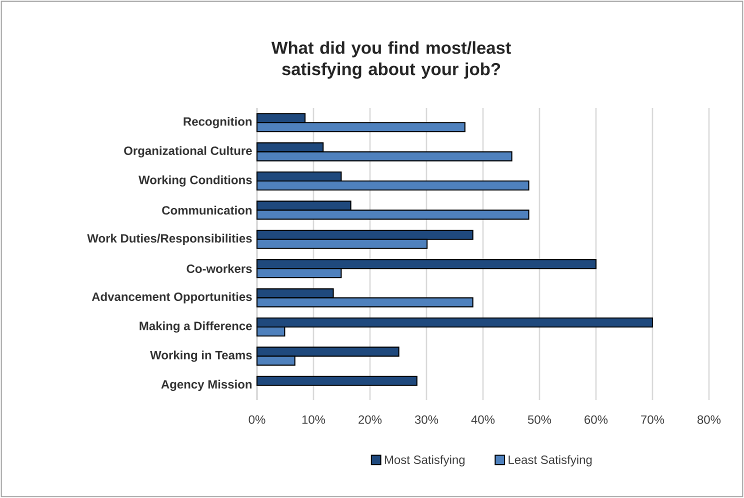  Describe the element at coordinates (201, 356) in the screenshot. I see `y-tick-label: Working in Teams` at that location.